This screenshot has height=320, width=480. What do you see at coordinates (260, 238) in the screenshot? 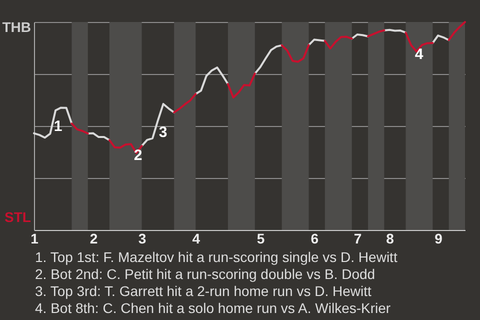
I see `x-tick-label: 5` at bounding box center [260, 238].